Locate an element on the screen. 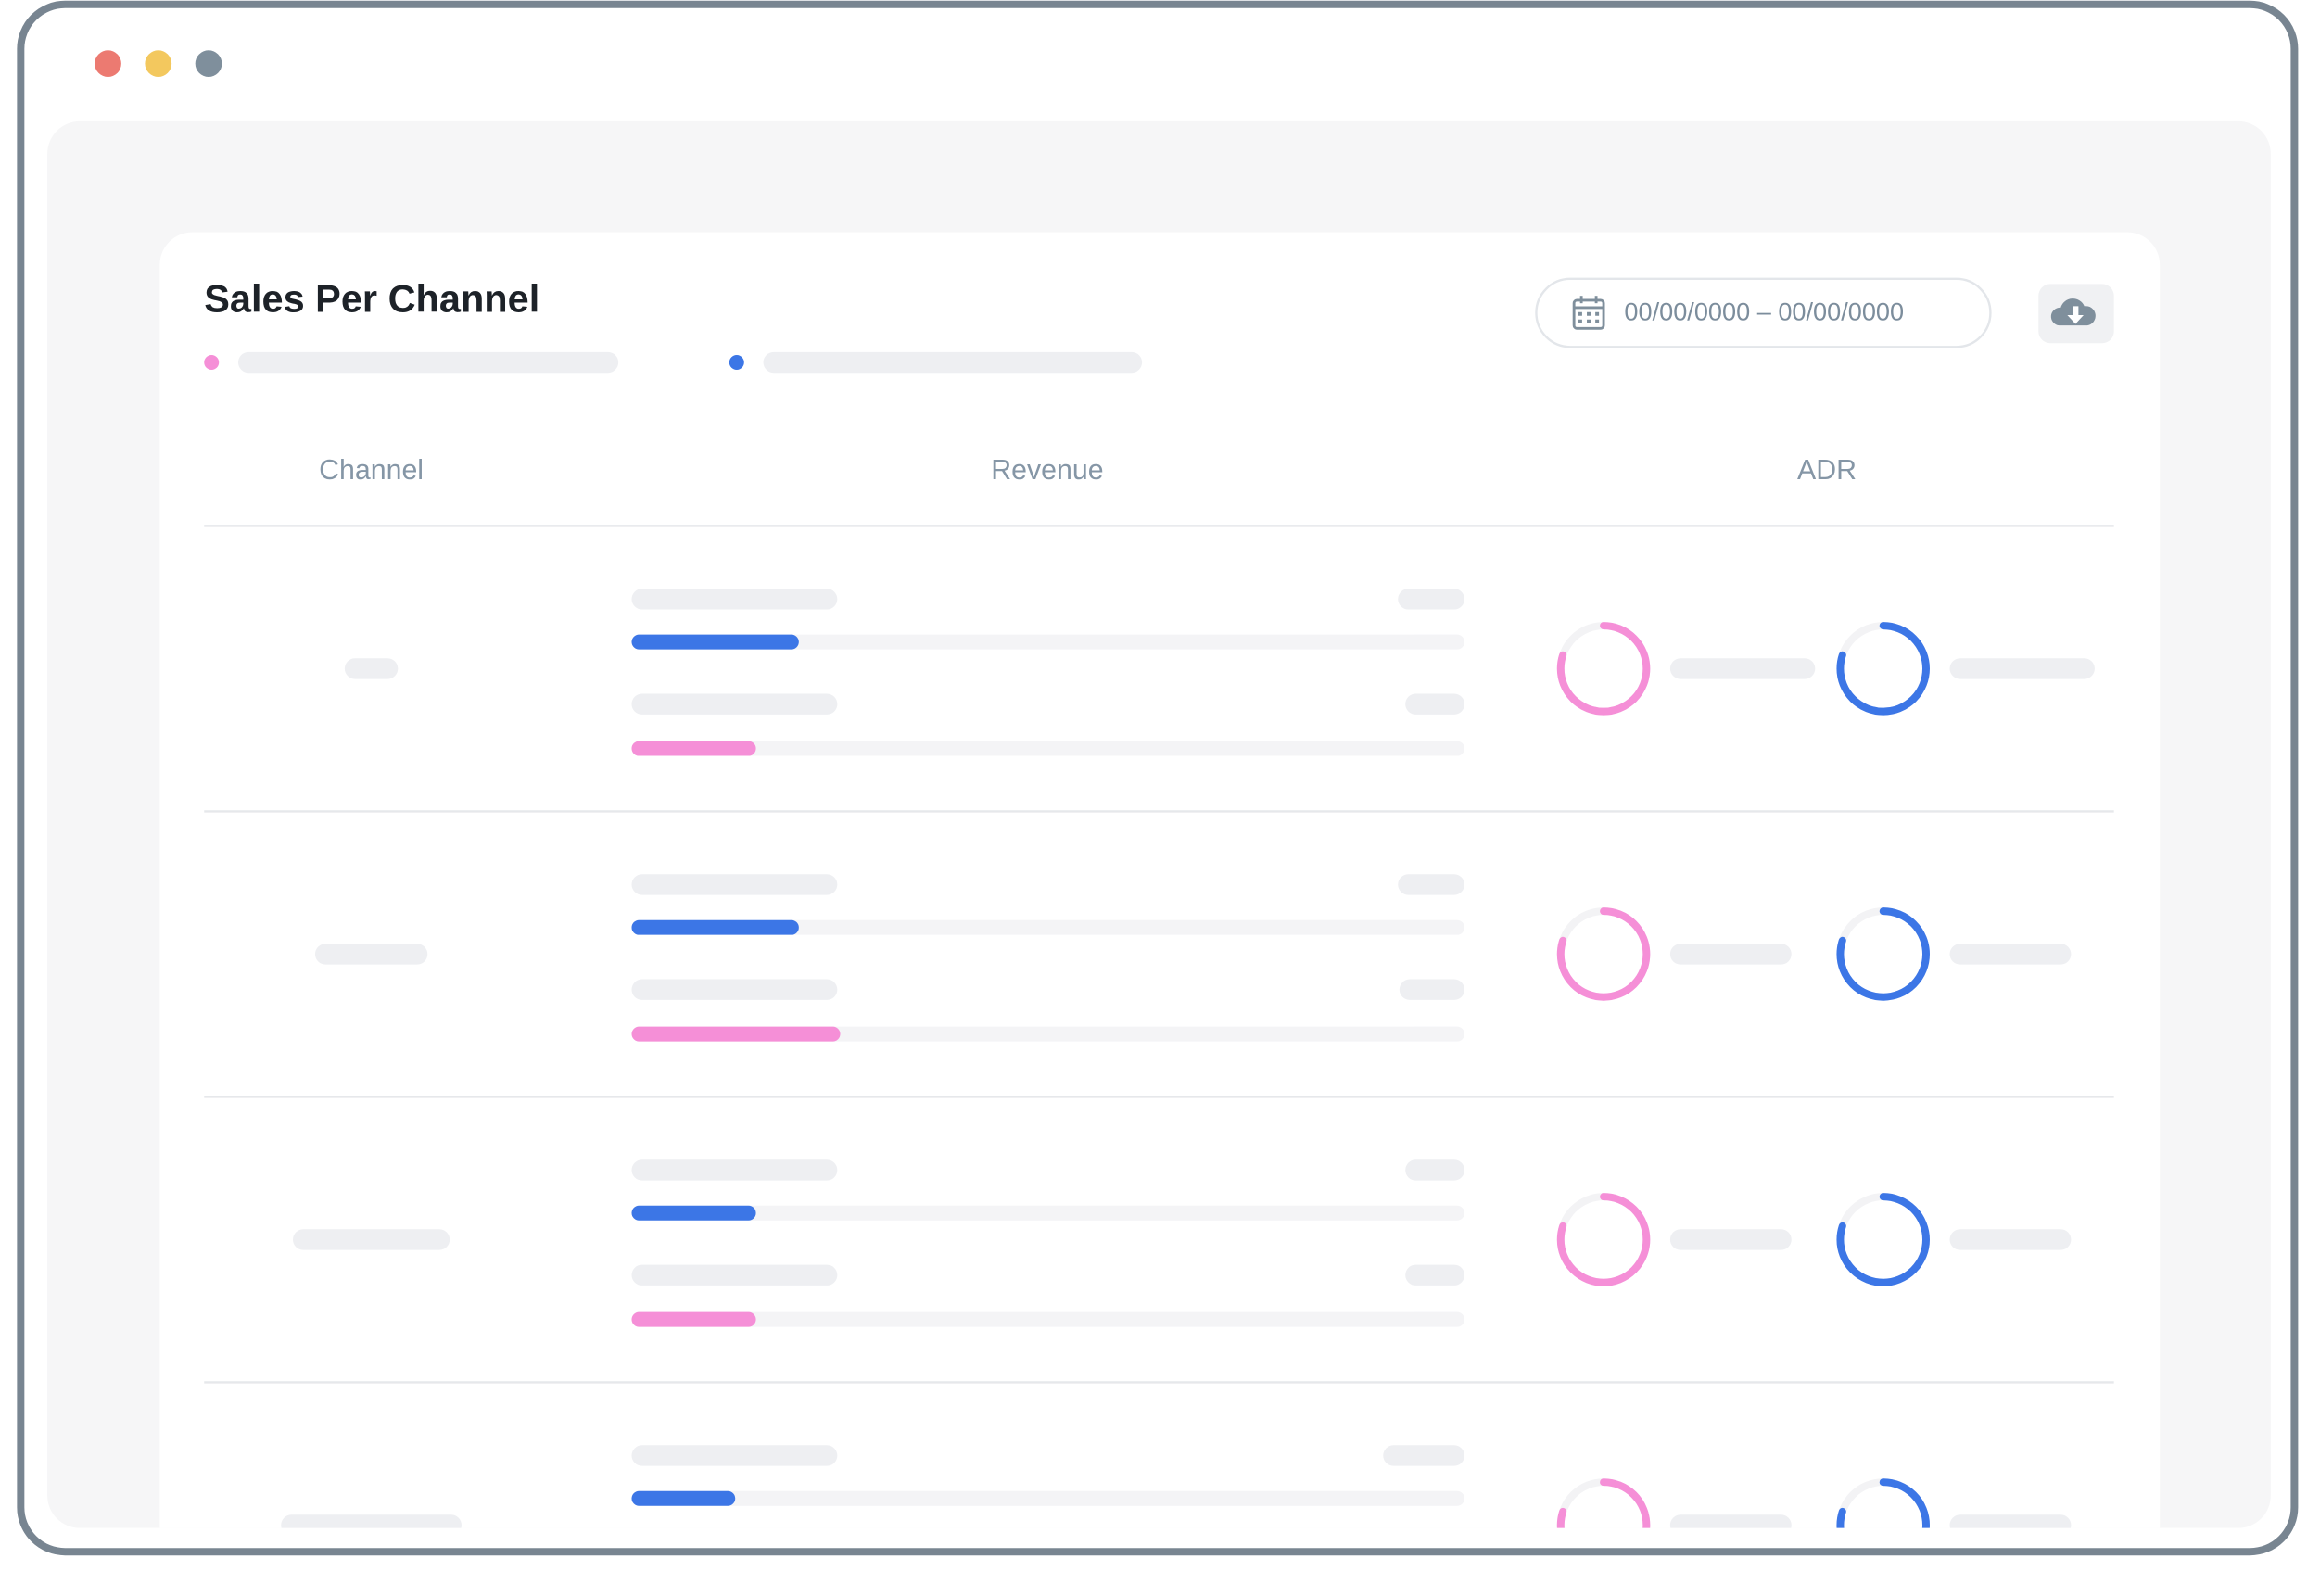 The width and height of the screenshot is (2320, 1596). column-header: Revenue is located at coordinates (1047, 470).